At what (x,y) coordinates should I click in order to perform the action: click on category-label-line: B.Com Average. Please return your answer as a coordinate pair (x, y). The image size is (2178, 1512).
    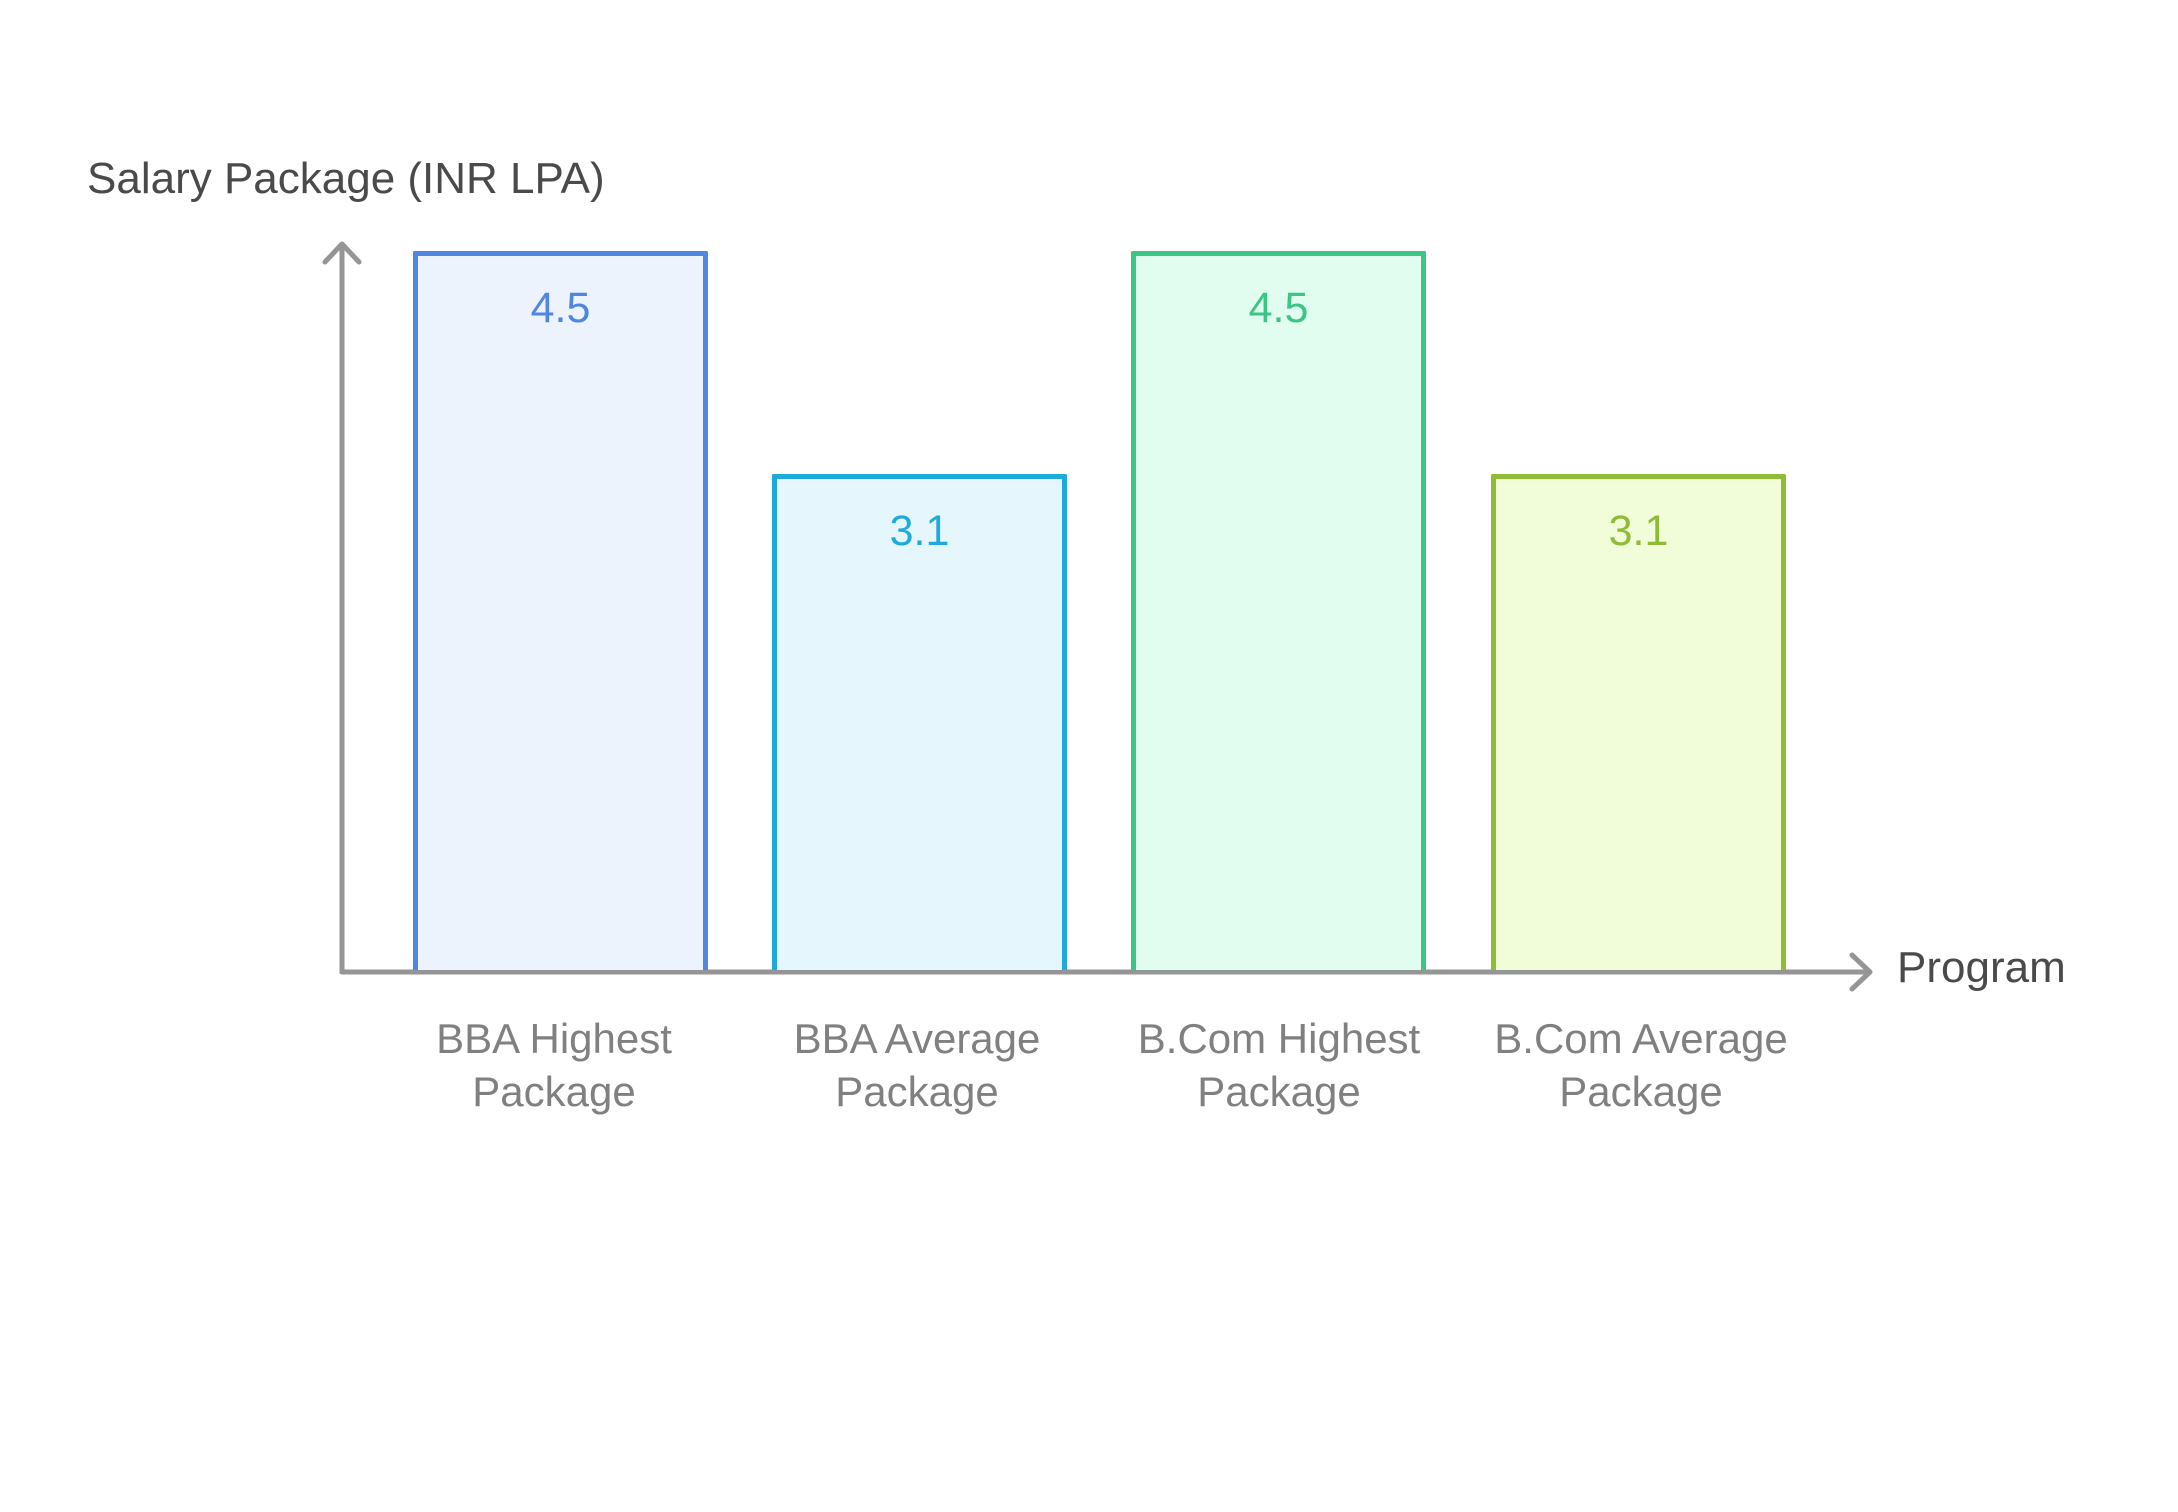
    Looking at the image, I should click on (1641, 1038).